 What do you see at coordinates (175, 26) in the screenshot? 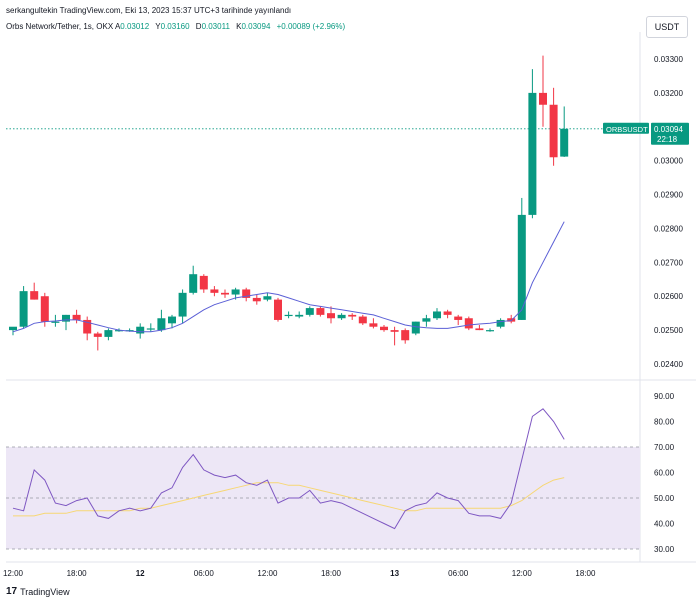
I see `high-value: 0.03160` at bounding box center [175, 26].